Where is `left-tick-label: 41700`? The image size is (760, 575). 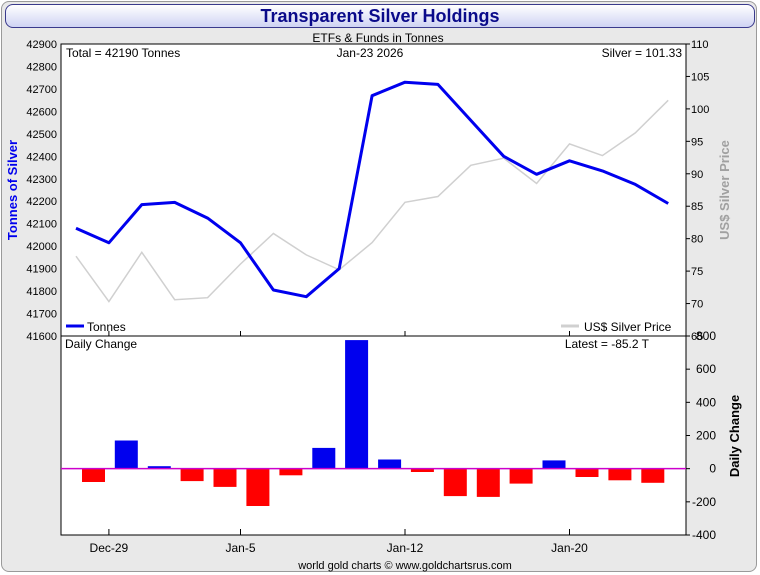
left-tick-label: 41700 is located at coordinates (41, 315).